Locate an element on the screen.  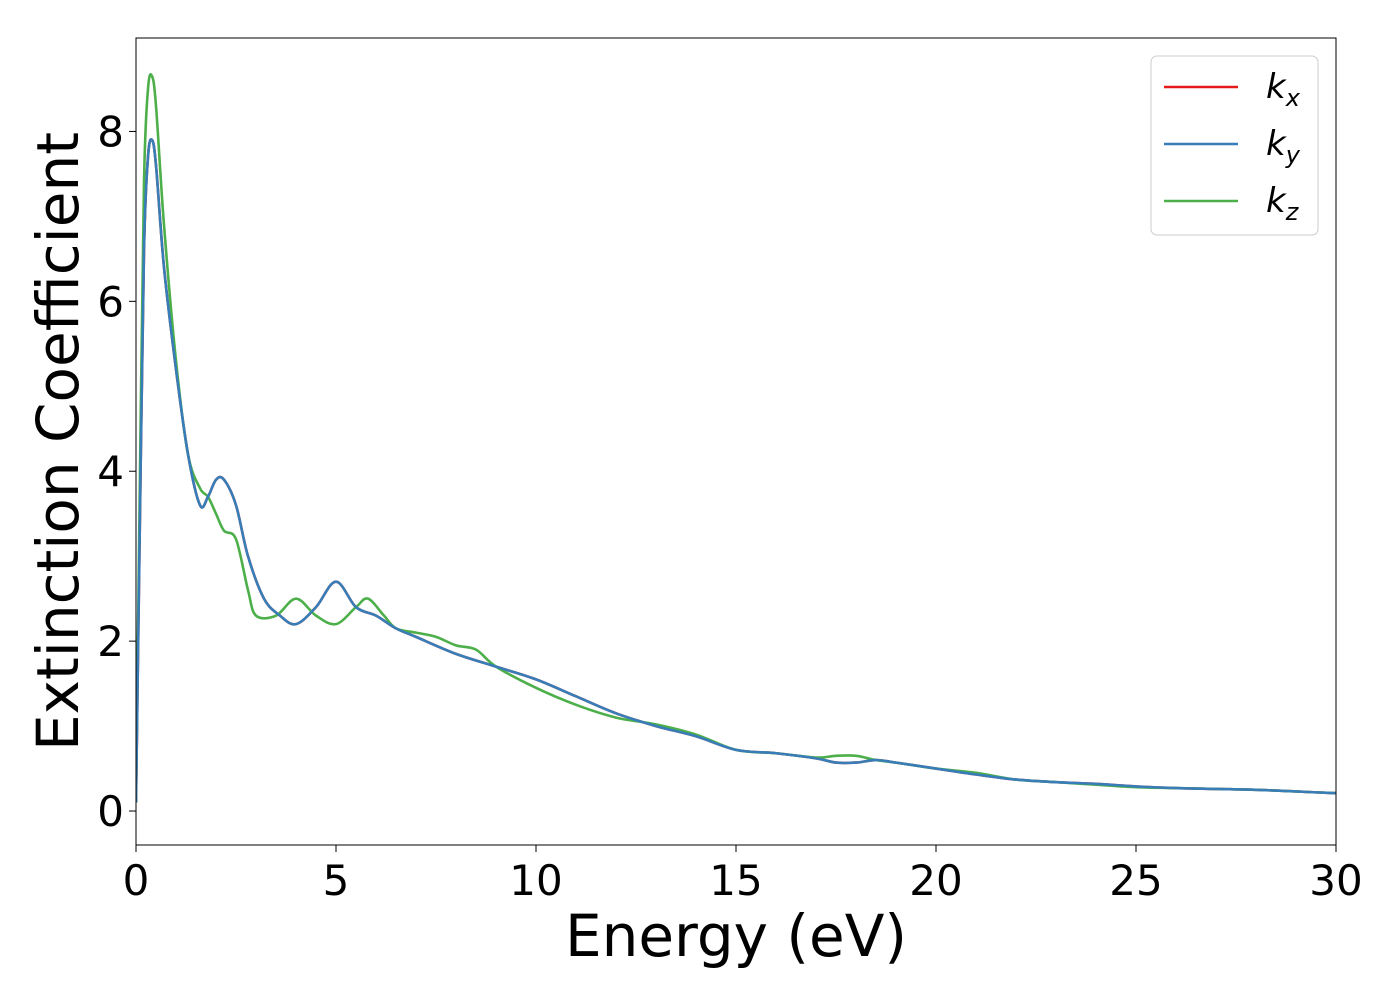
y-axis: 0 2 4 6 8 is located at coordinates (116, 471).